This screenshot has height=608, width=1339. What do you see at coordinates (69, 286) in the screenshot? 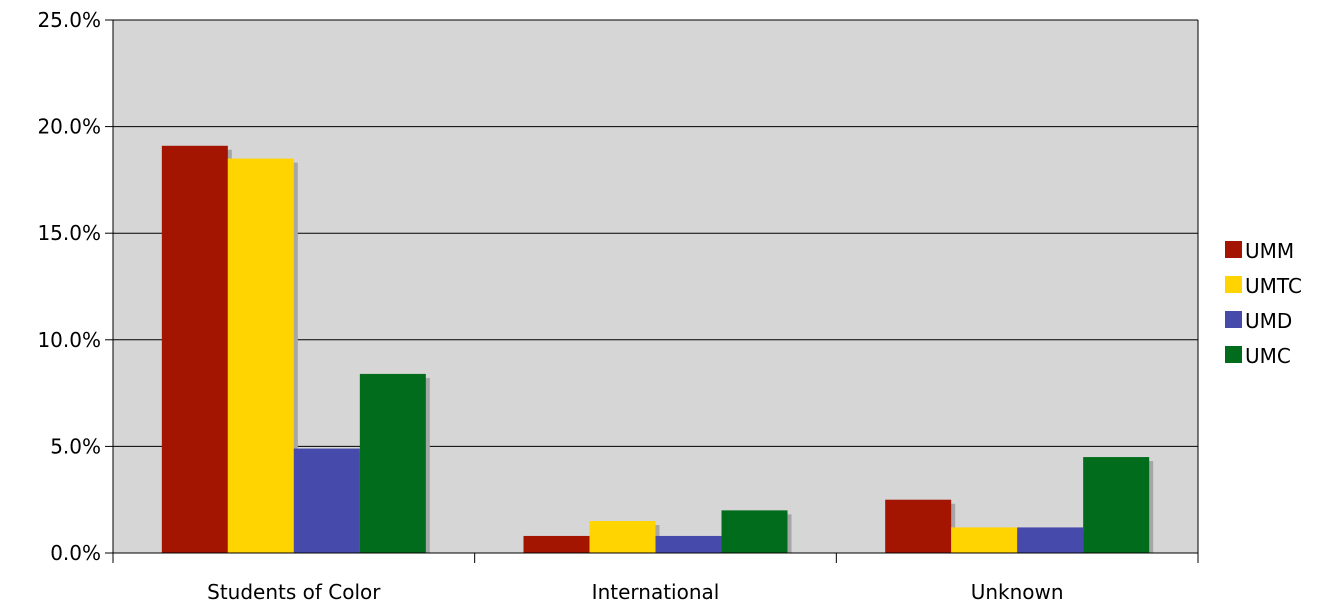
I see `y-tick-labels: 0.0% 5.0% 10.0% 15.0% 20.0% 25.0%` at bounding box center [69, 286].